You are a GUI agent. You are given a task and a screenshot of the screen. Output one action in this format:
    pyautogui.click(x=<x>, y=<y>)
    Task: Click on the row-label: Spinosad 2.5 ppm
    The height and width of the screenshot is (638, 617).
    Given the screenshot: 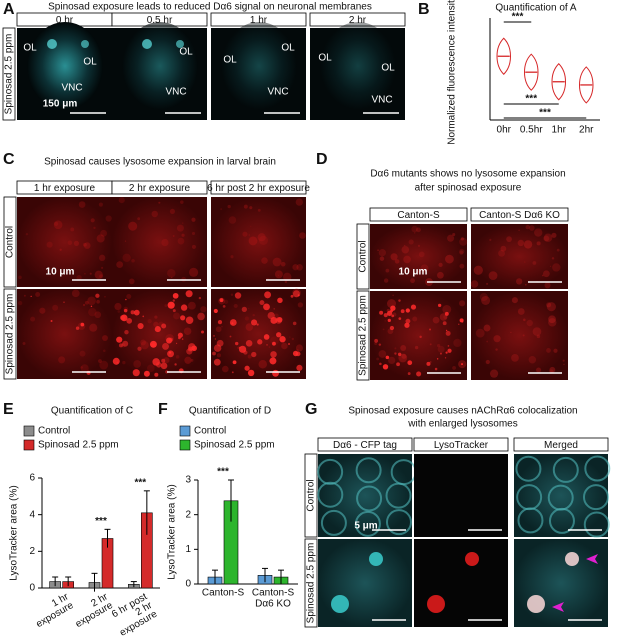 What is the action you would take?
    pyautogui.click(x=363, y=335)
    